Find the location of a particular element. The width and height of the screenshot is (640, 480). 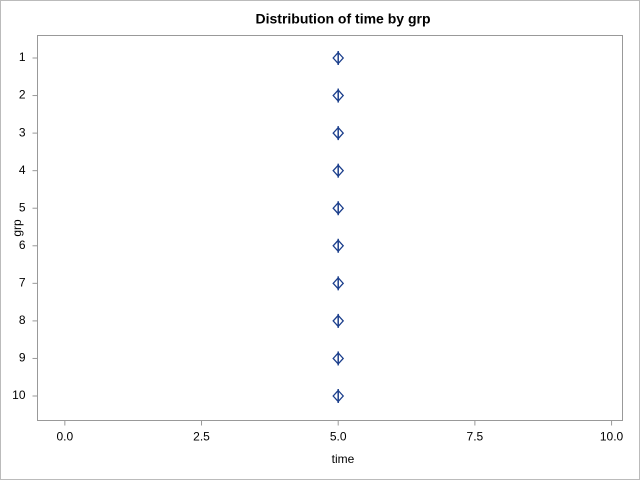

x-tick-label: 2.5 is located at coordinates (201, 437).